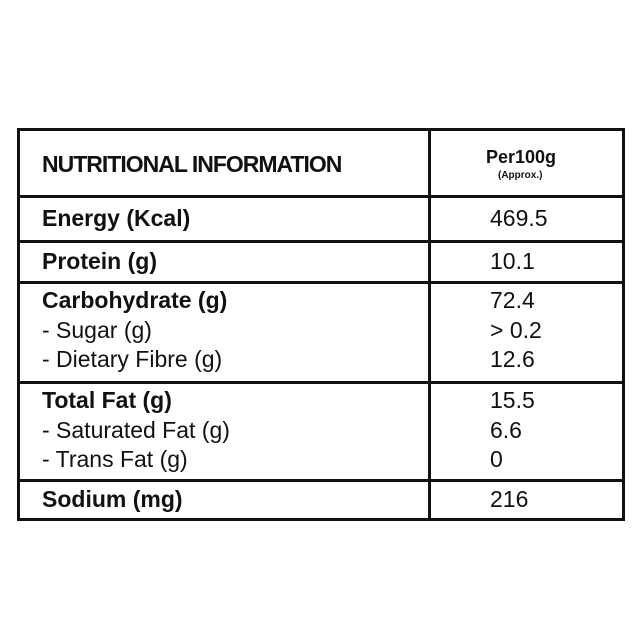 The width and height of the screenshot is (640, 640). Describe the element at coordinates (321, 500) in the screenshot. I see `table-row: Sodium (mg) 216` at that location.